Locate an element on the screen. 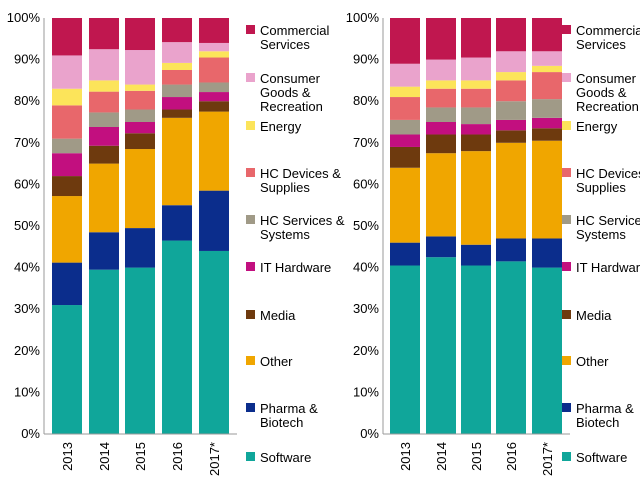 The height and width of the screenshot is (486, 640). y-tick-label: 80% is located at coordinates (366, 100).